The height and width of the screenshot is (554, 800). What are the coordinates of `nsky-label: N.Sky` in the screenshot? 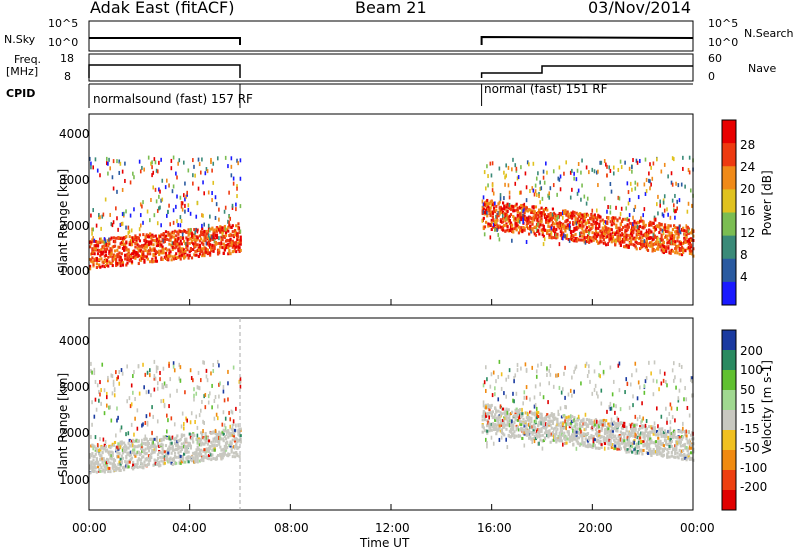 It's located at (20, 39).